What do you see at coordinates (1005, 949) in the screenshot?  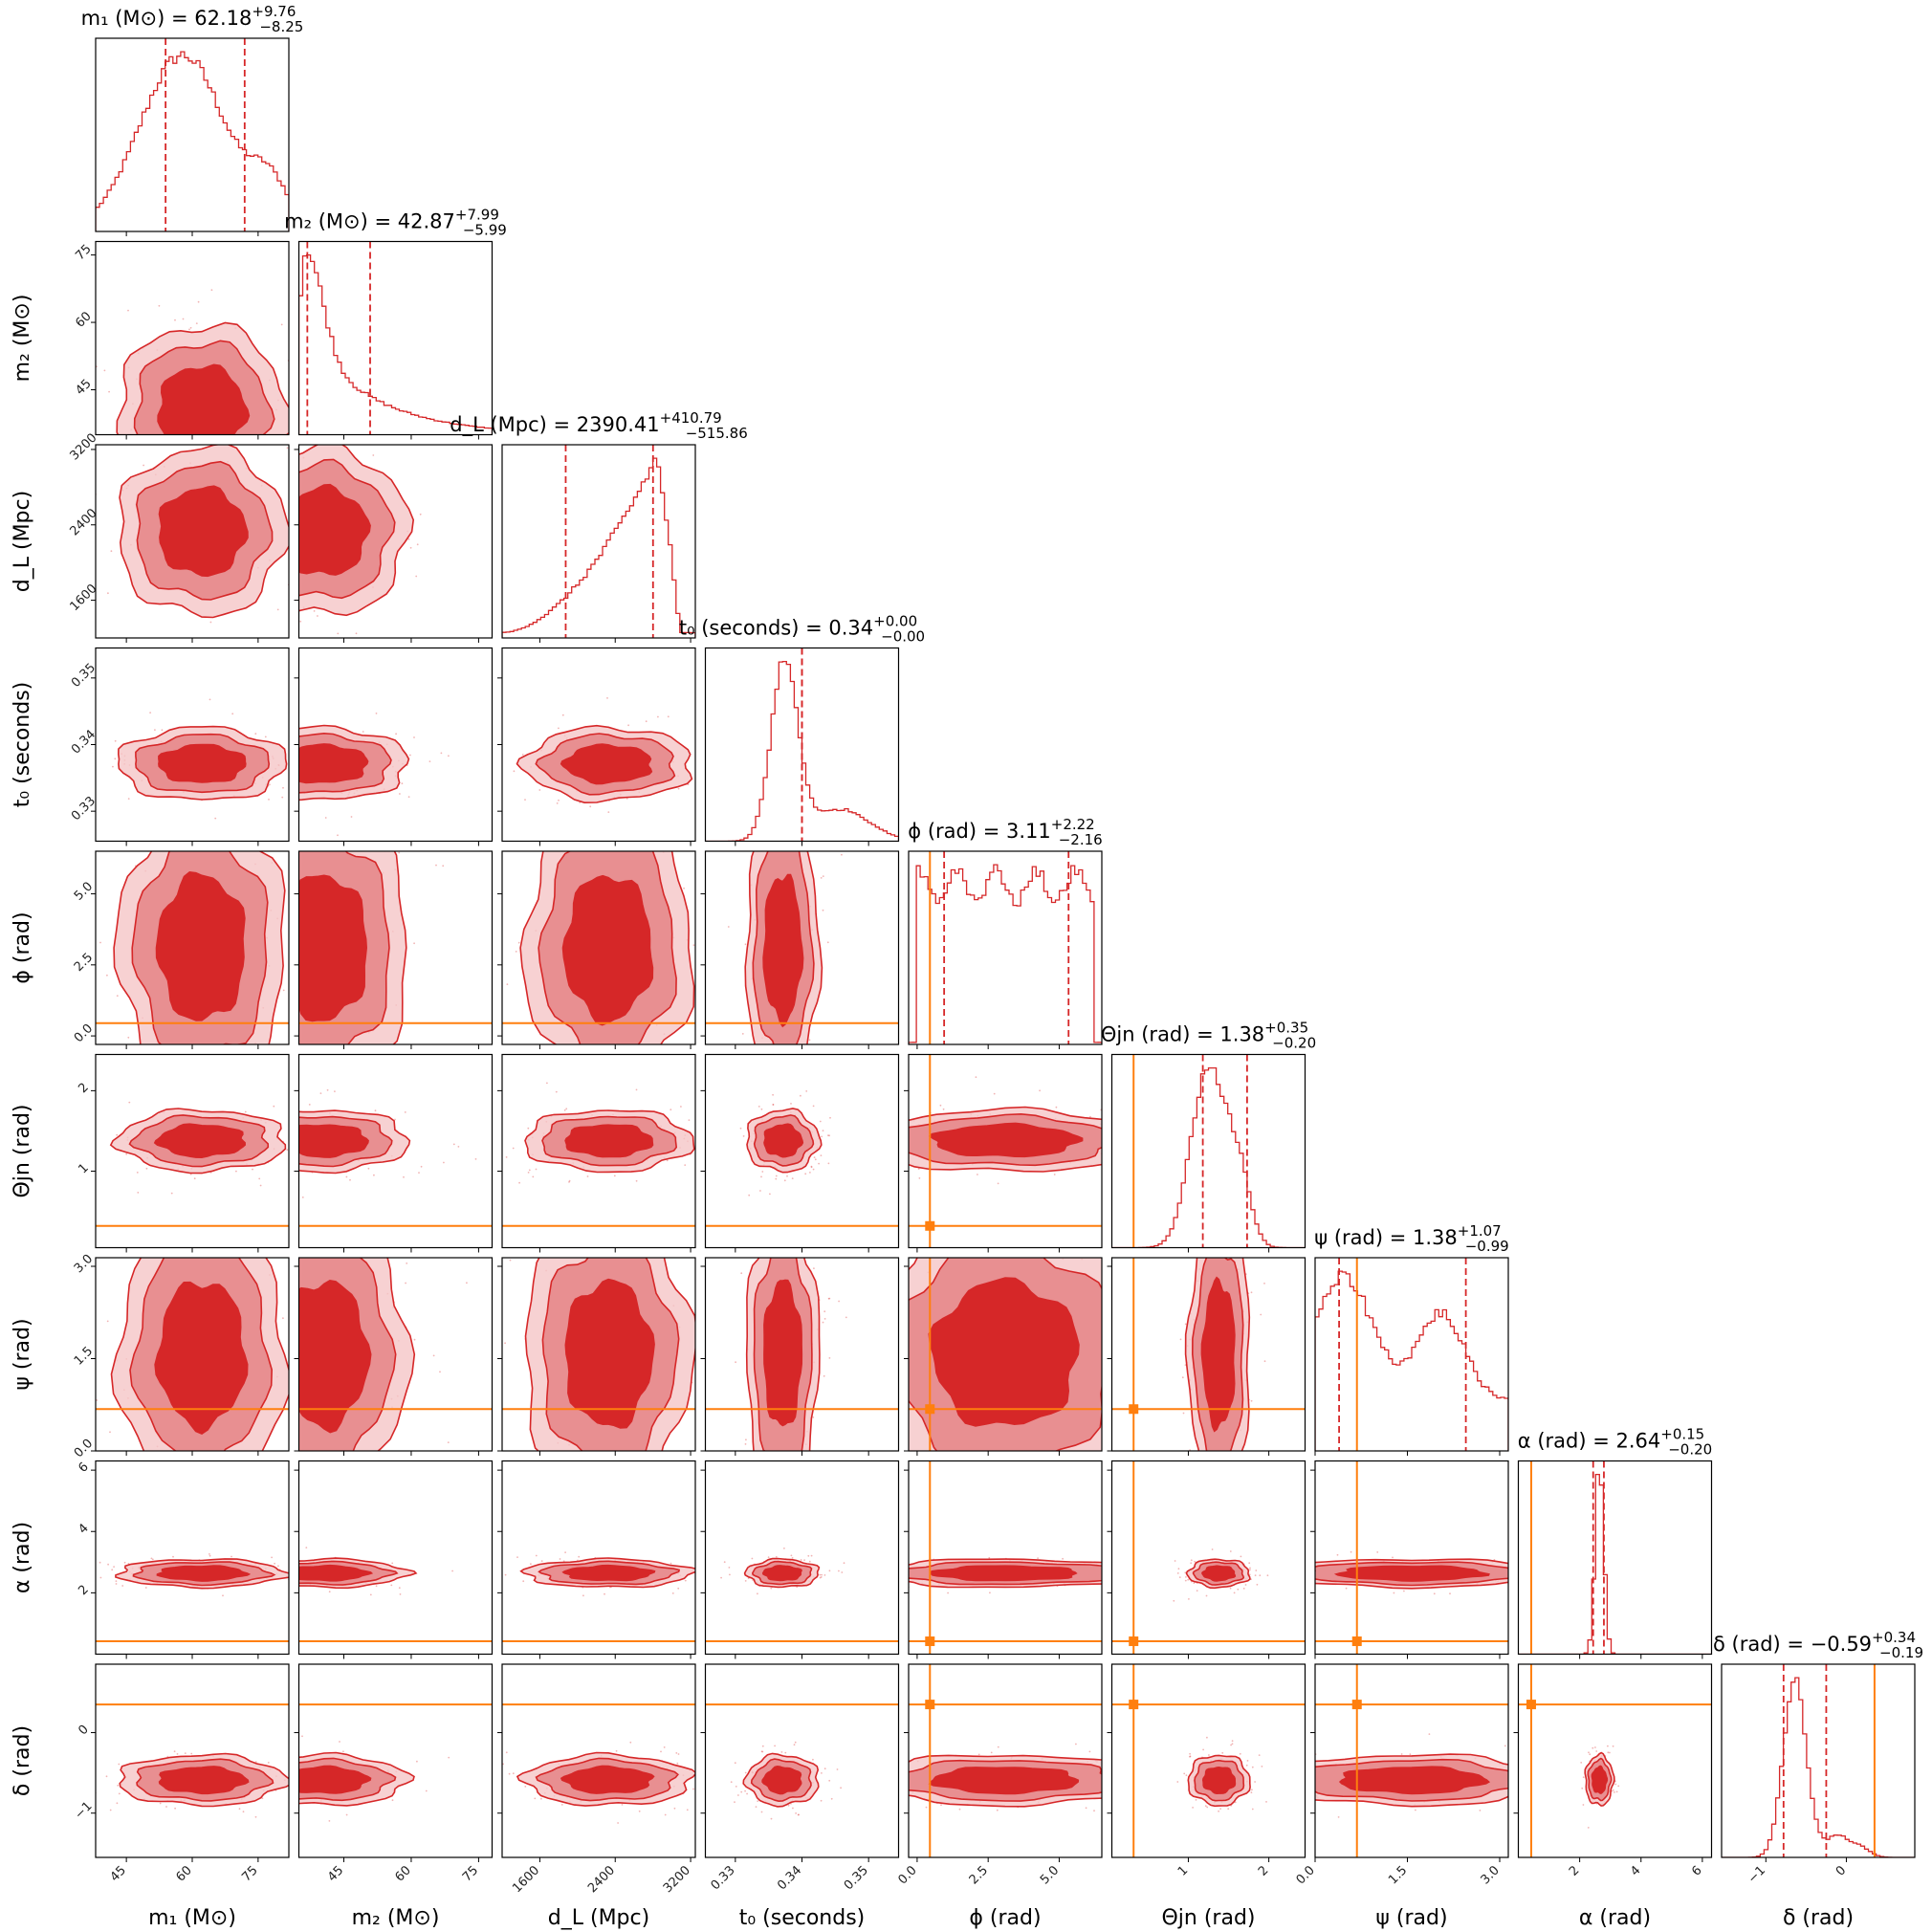 I see `histogram-phi` at bounding box center [1005, 949].